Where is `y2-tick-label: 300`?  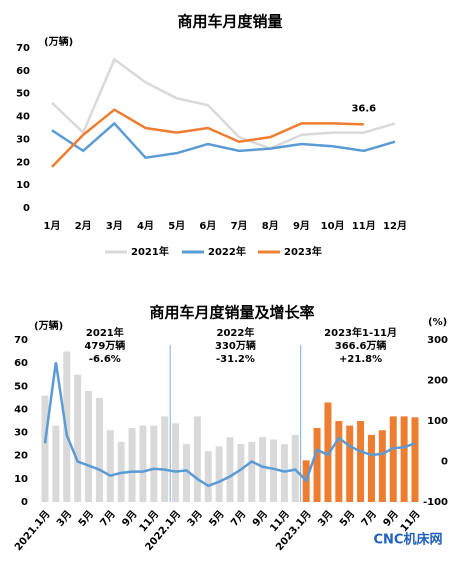
y2-tick-label: 300 is located at coordinates (437, 340).